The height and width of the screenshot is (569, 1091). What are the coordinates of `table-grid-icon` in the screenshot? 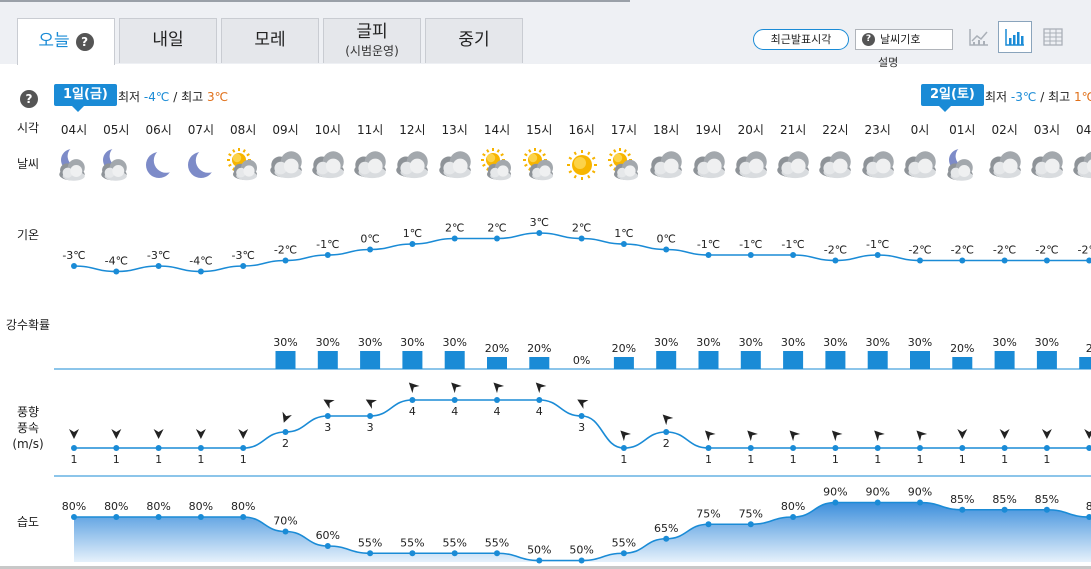 It's located at (1053, 37).